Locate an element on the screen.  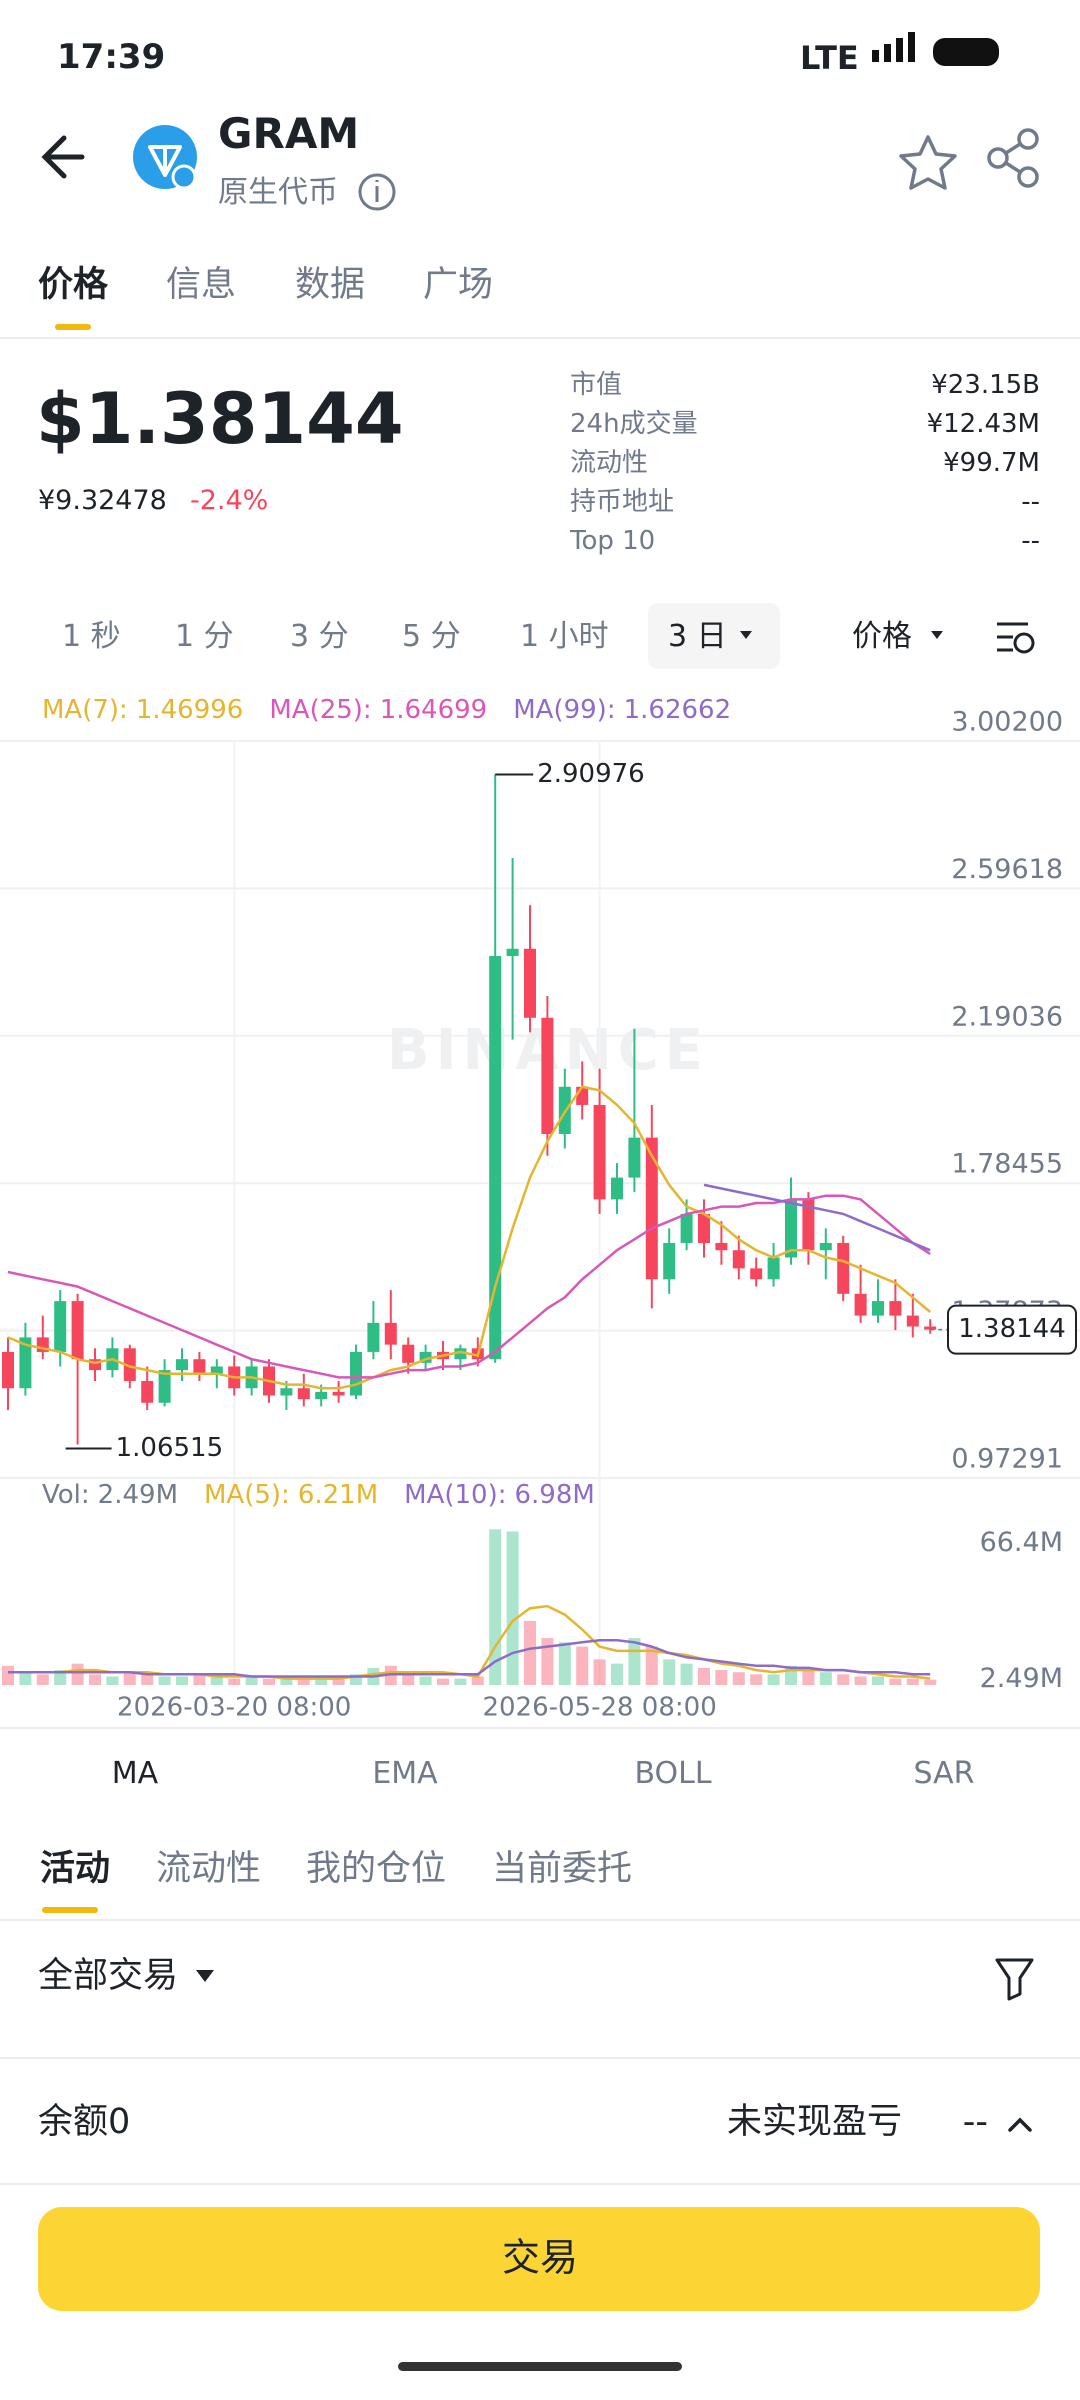
timeframe-selected: 3 日 is located at coordinates (697, 636).